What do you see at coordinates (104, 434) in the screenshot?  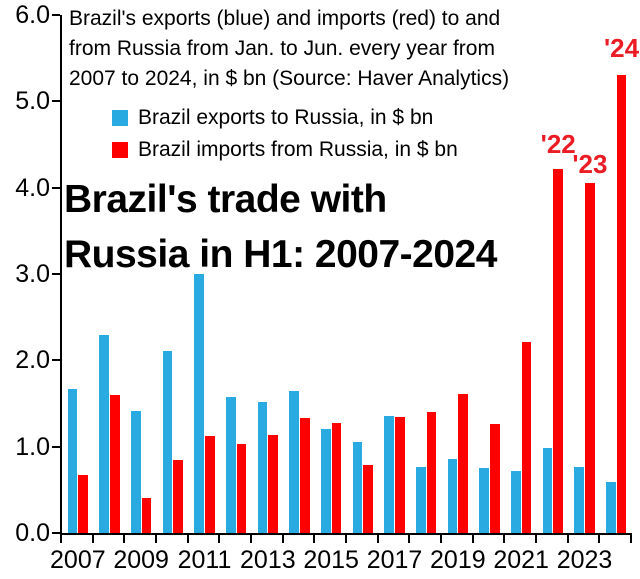 I see `bar-exports-2008` at bounding box center [104, 434].